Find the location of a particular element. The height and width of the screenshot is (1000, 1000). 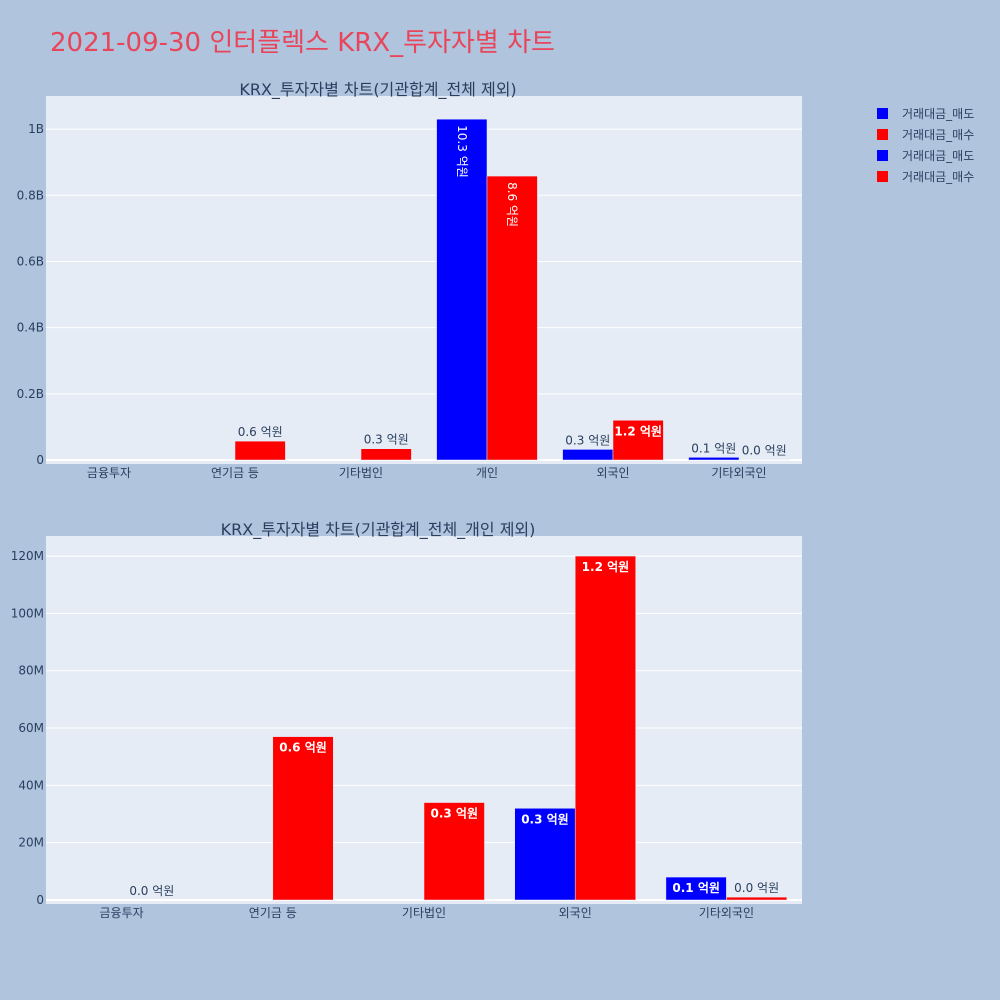

y-tick-label: 80M is located at coordinates (31, 671).